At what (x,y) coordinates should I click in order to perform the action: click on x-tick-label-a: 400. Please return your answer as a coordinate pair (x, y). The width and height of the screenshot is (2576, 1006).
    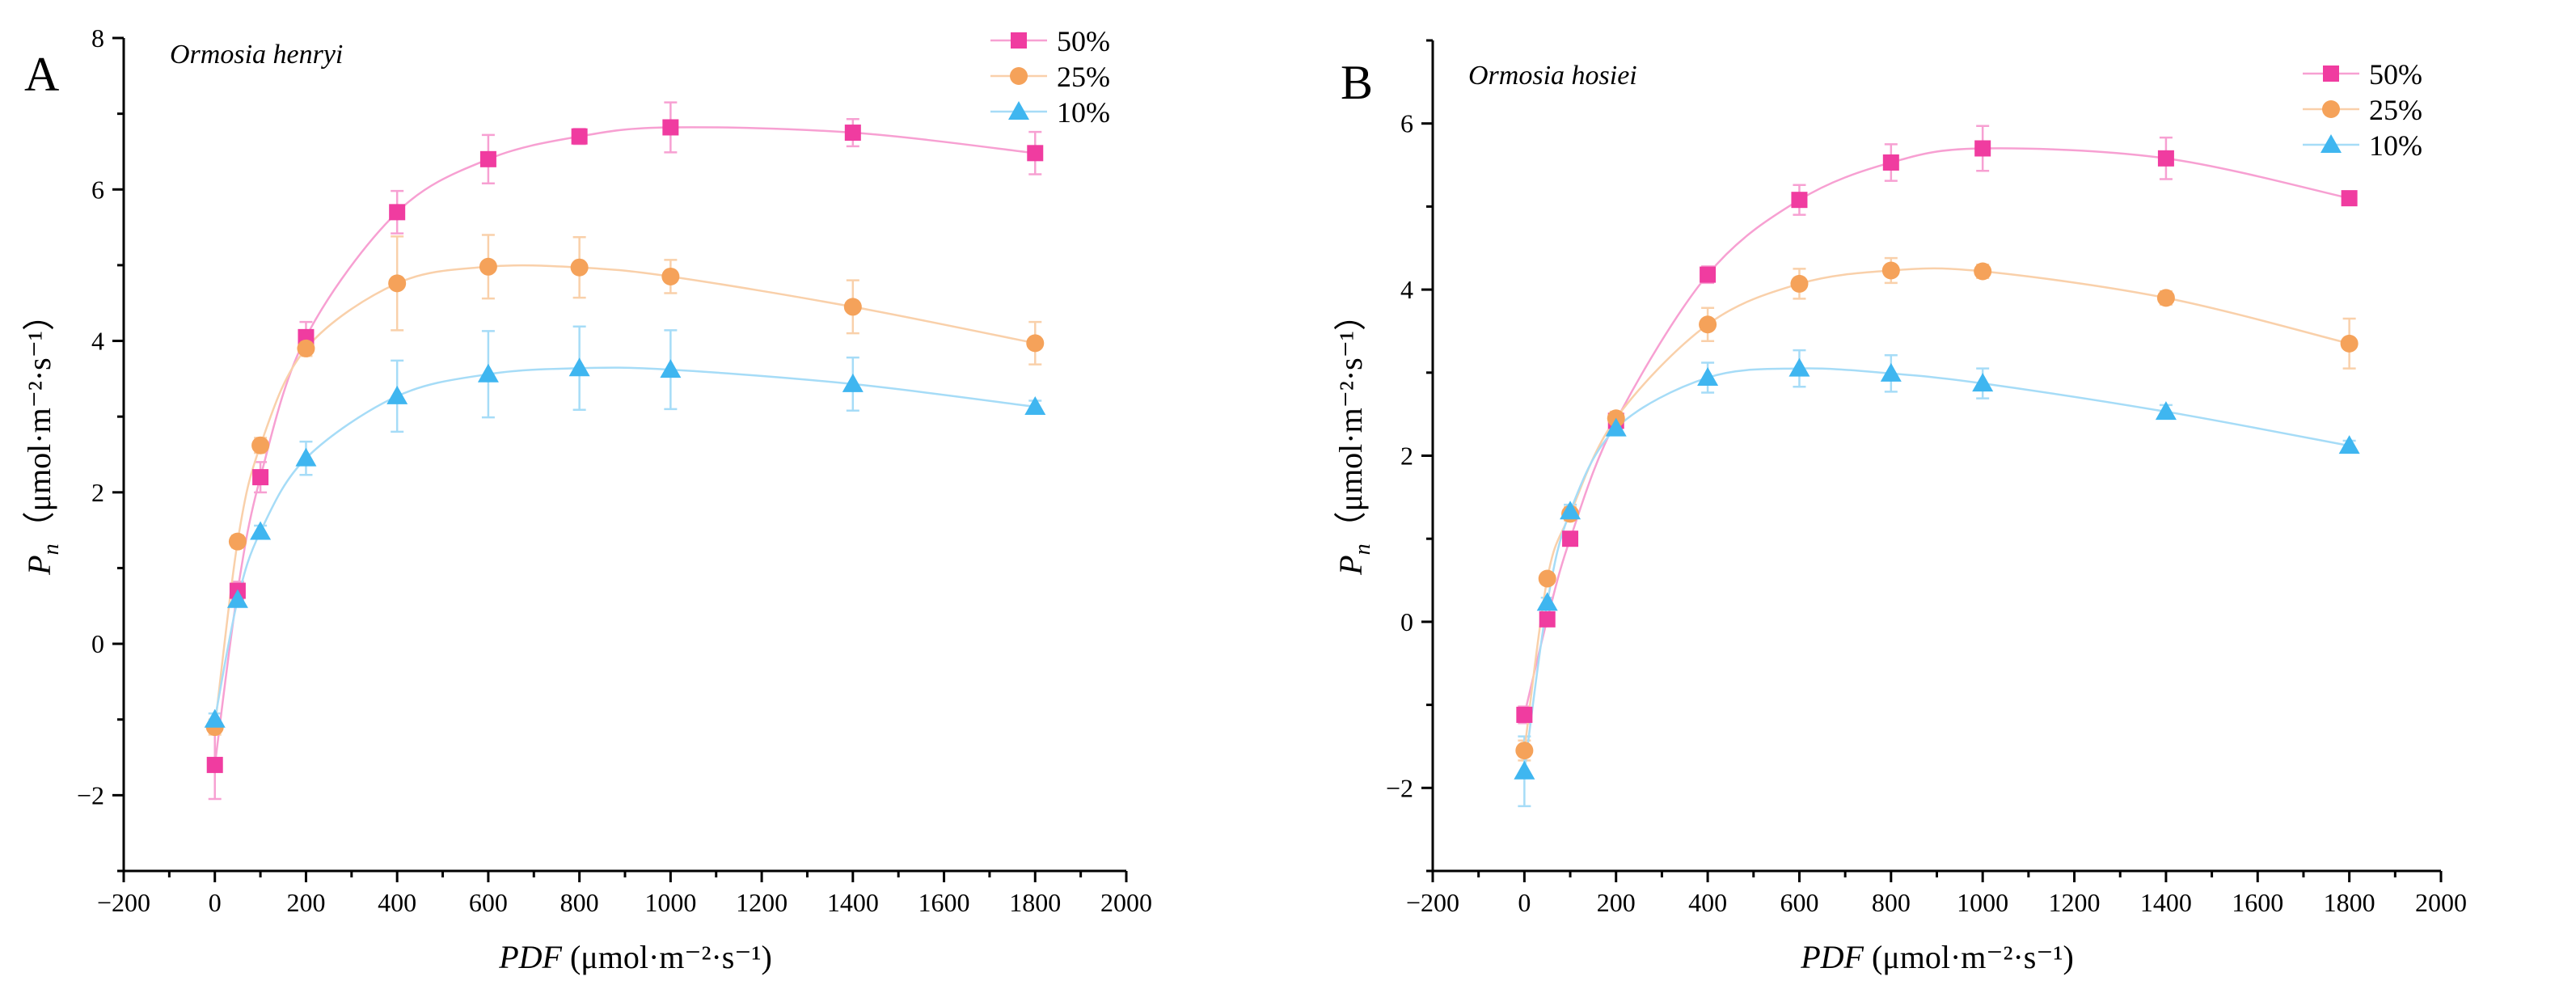
    Looking at the image, I should click on (397, 903).